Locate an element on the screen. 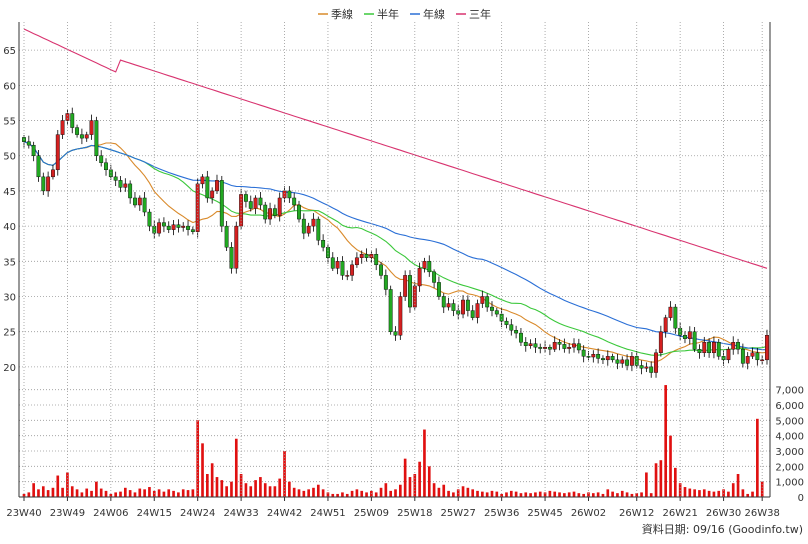 This screenshot has height=544, width=808. x-tick-label: 23W49 is located at coordinates (67, 513).